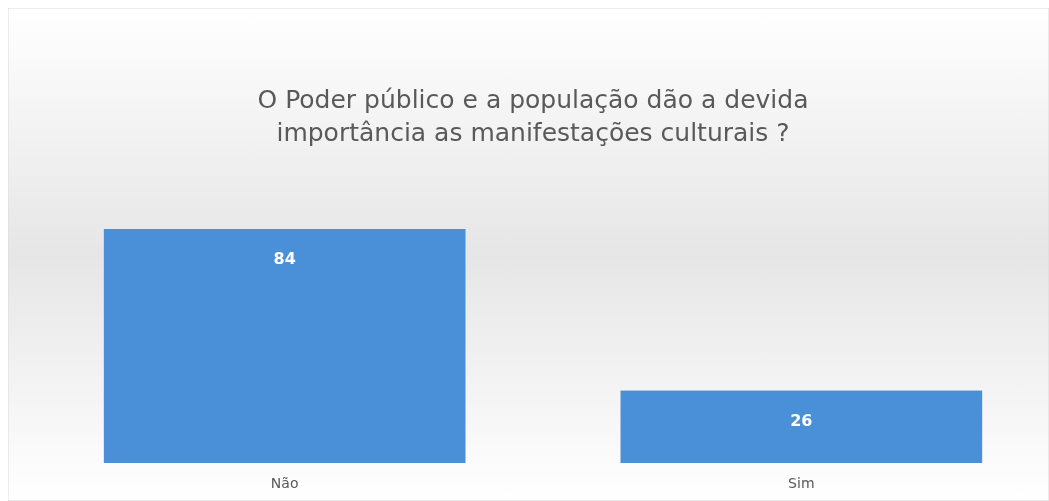 The image size is (1049, 501). I want to click on data-label: 84, so click(284, 258).